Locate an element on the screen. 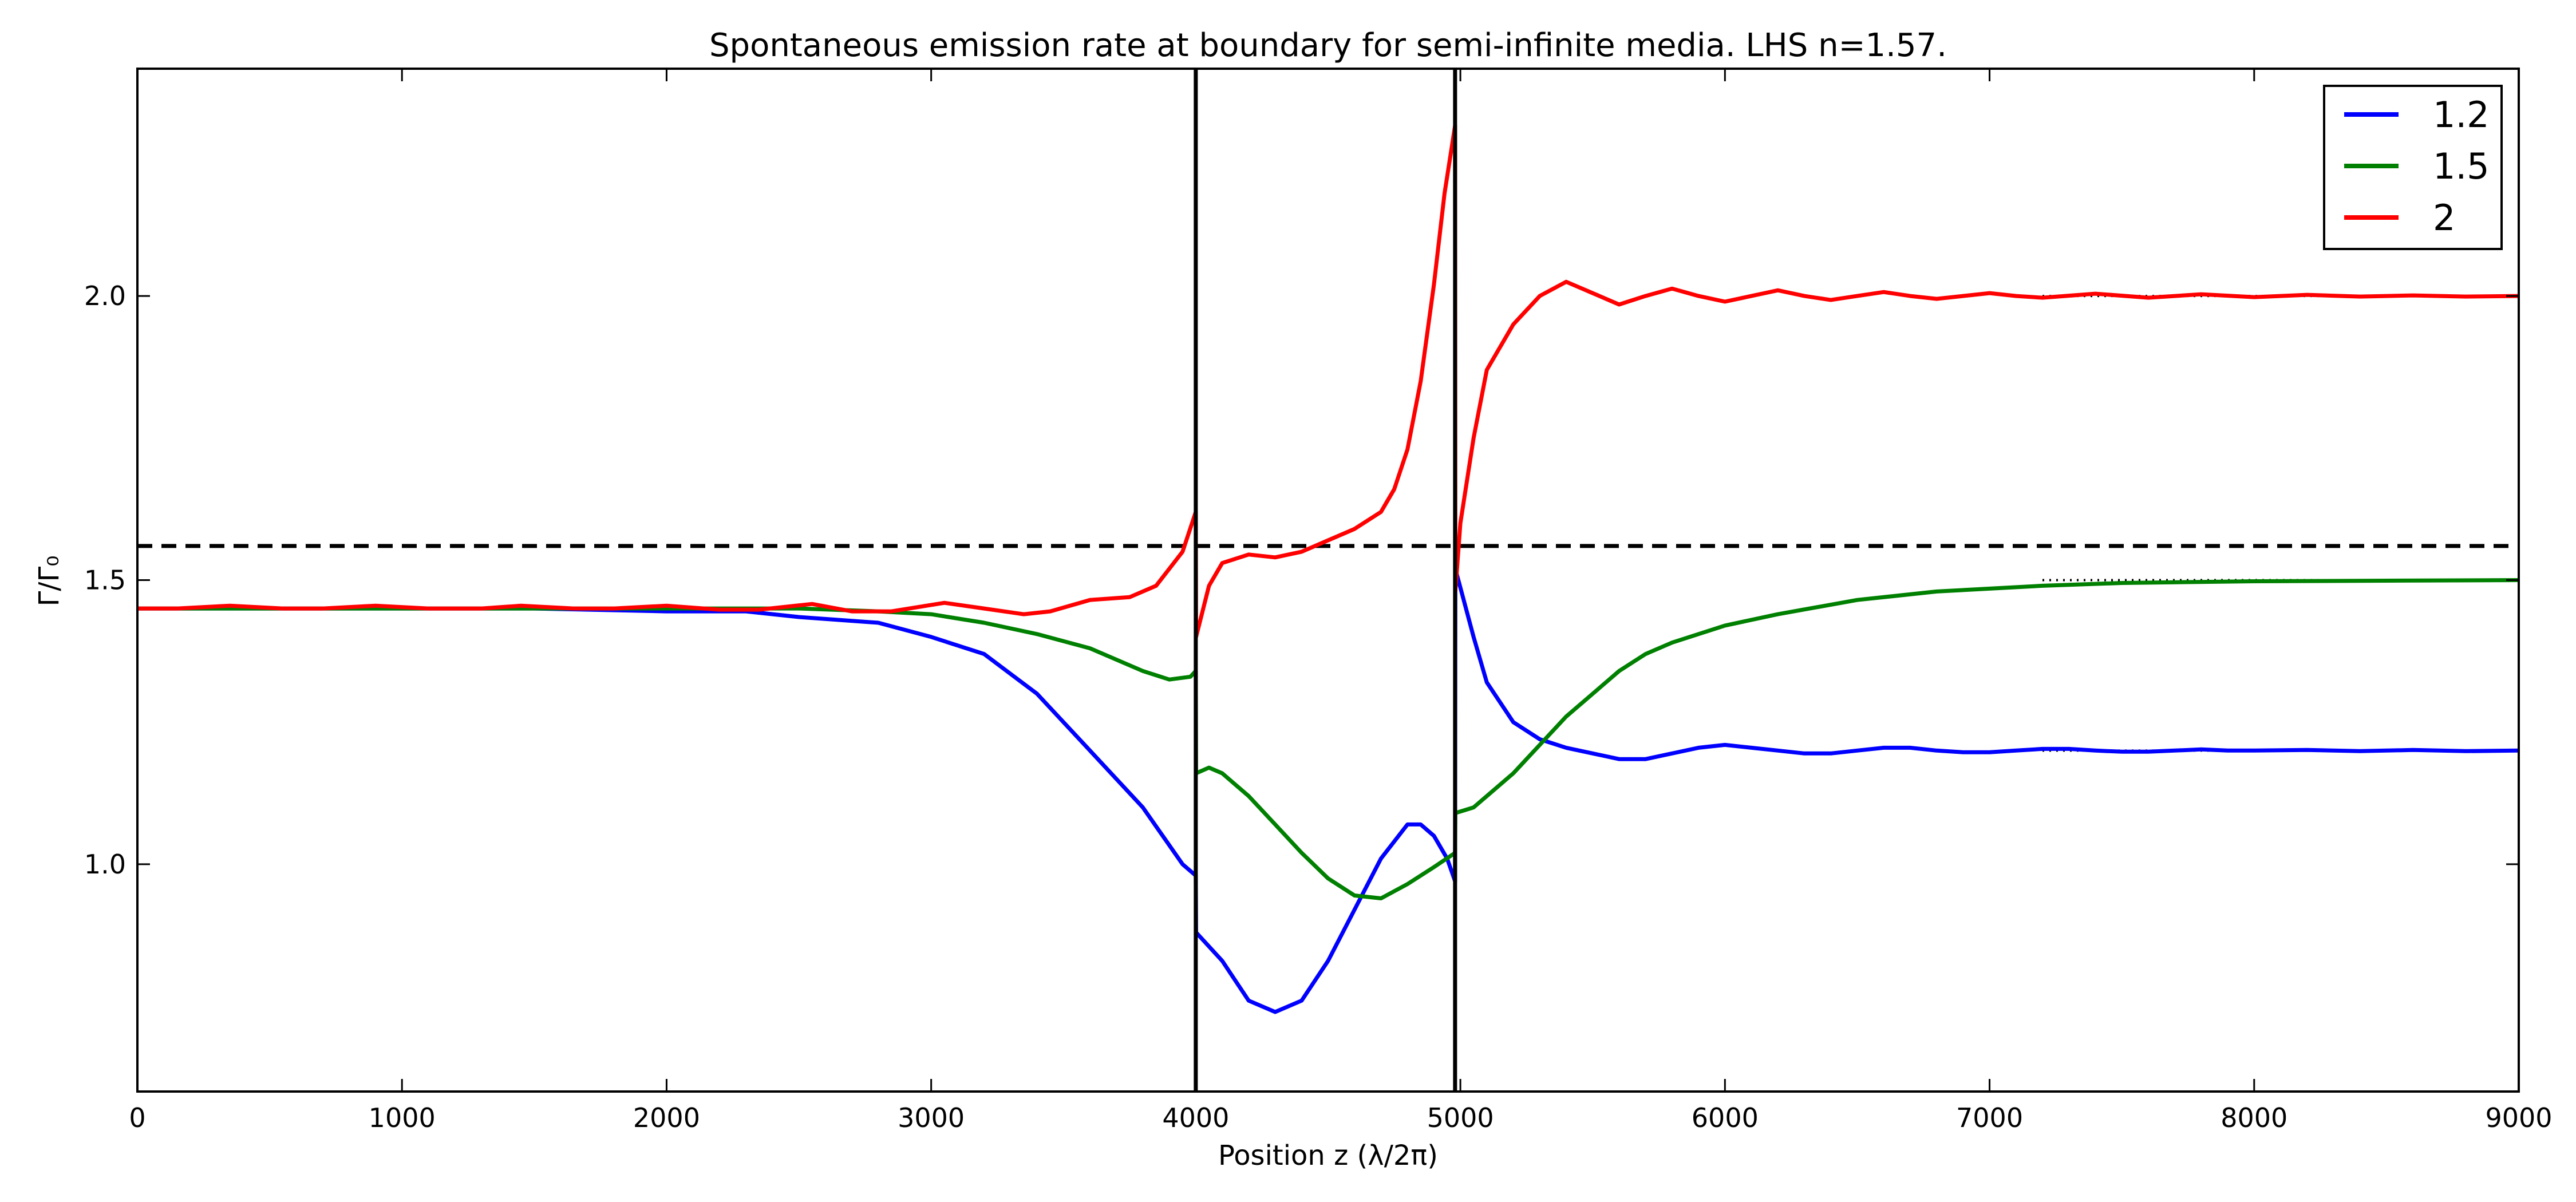  legend-label-2: 2 is located at coordinates (2444, 218).